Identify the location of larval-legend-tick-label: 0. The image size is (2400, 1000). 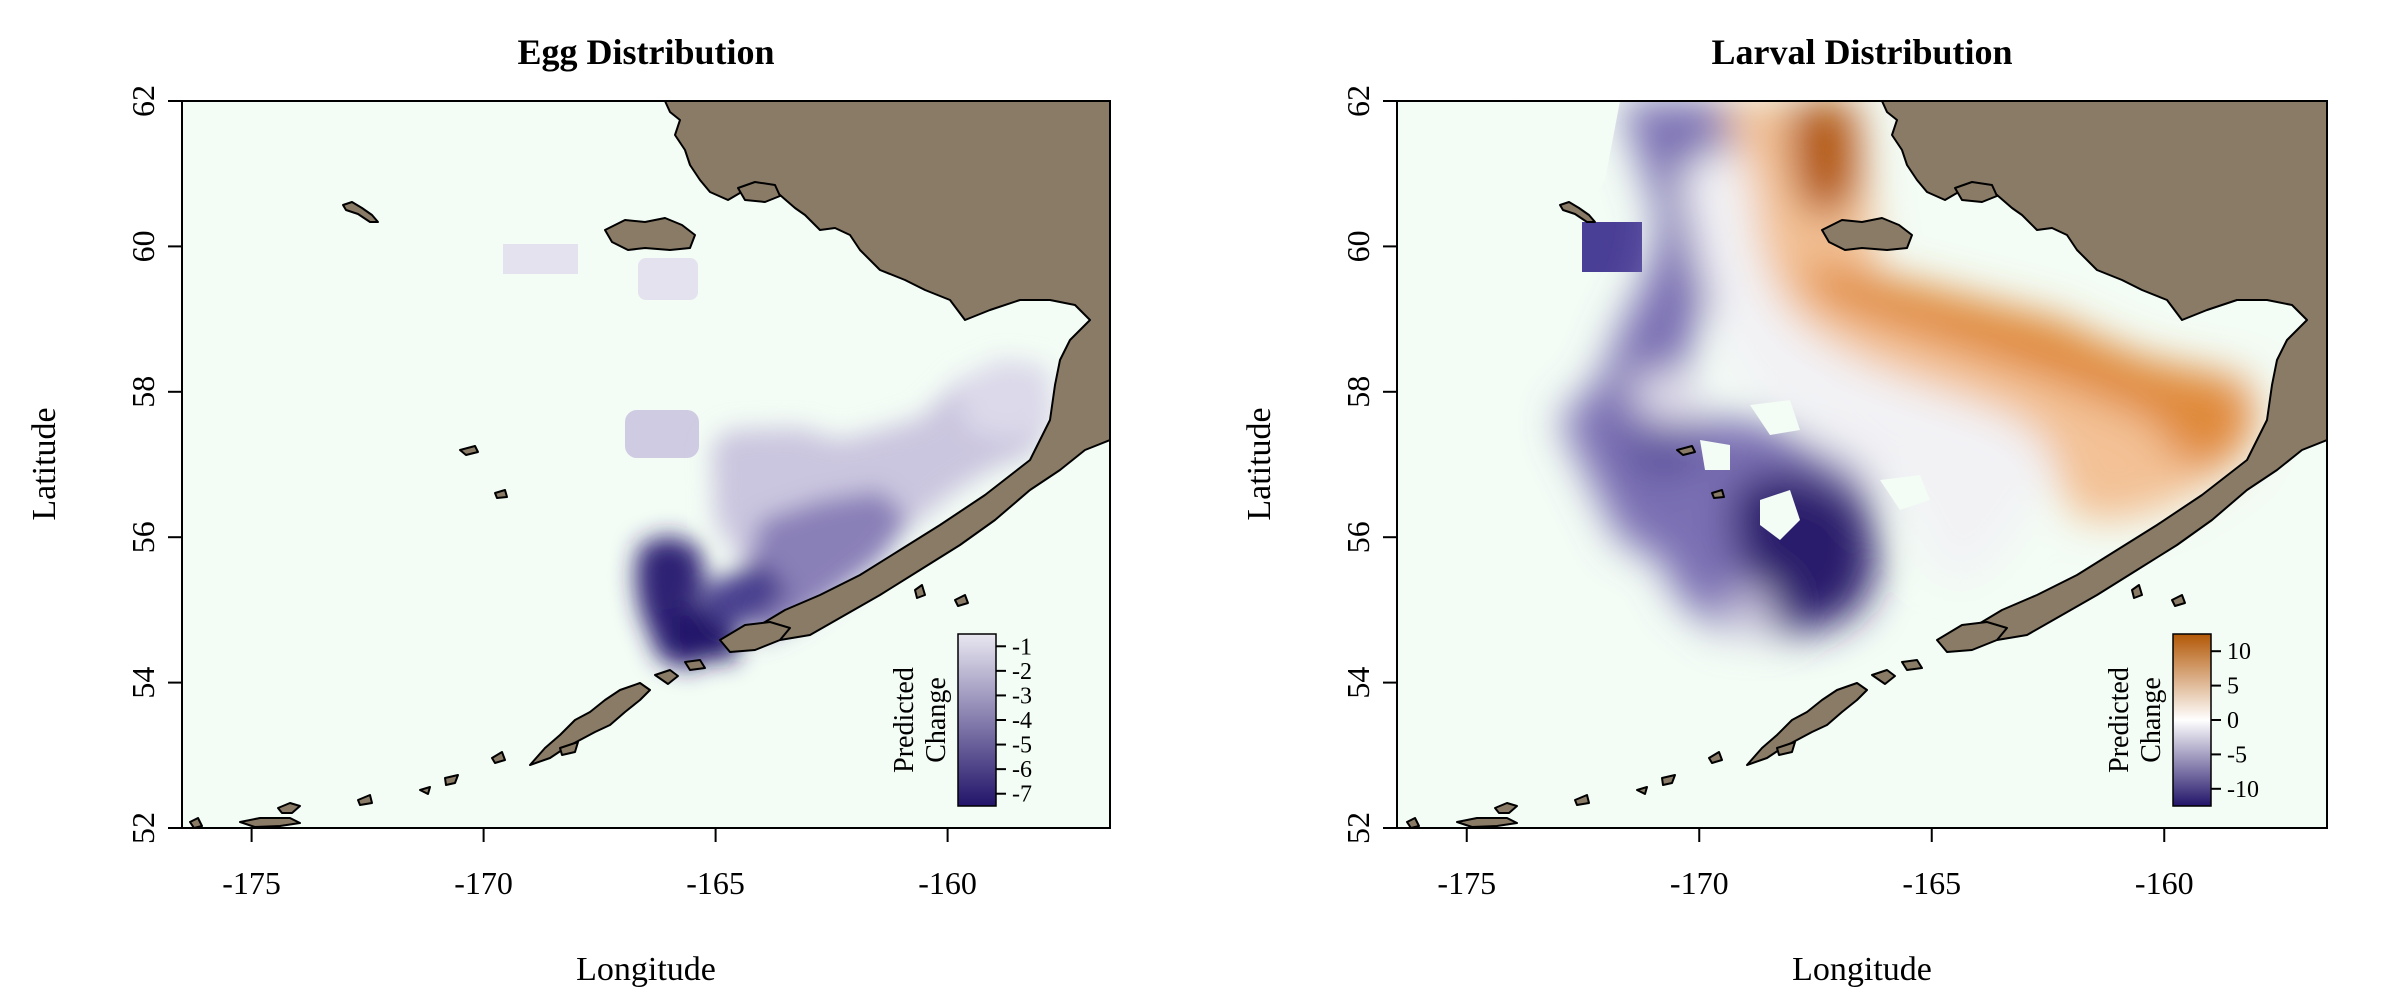
(2233, 721).